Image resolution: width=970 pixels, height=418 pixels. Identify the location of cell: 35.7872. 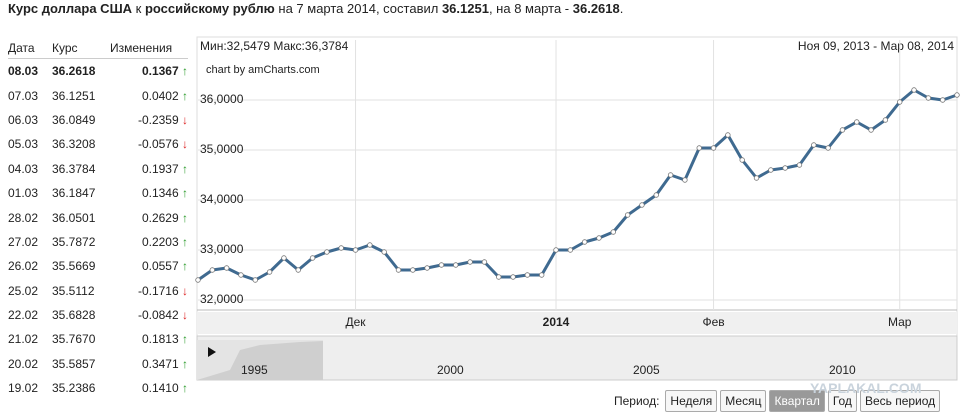
(74, 241).